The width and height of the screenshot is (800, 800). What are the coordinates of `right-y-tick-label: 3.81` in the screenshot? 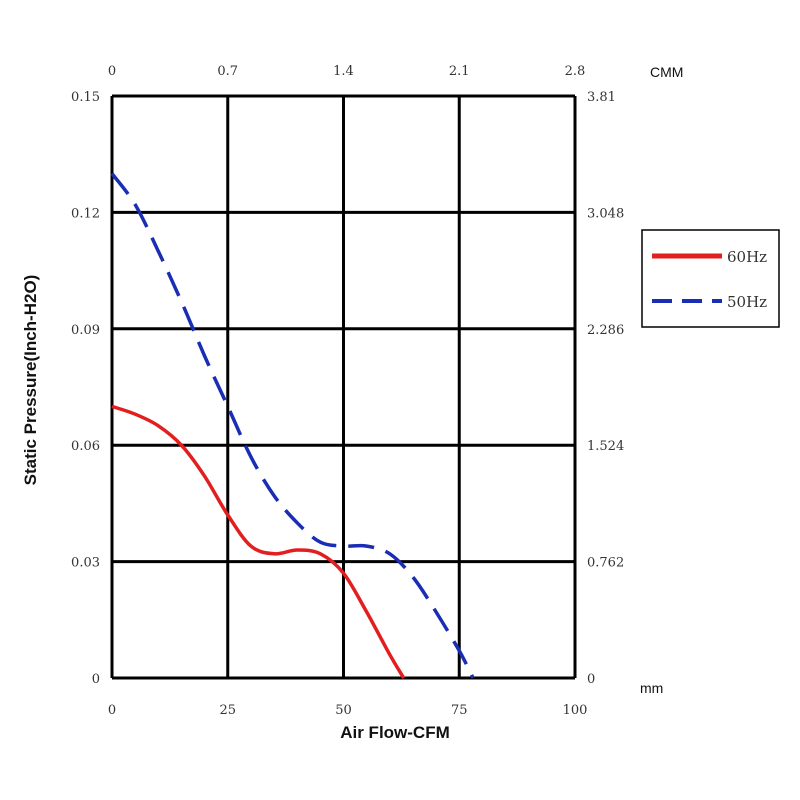 It's located at (601, 97).